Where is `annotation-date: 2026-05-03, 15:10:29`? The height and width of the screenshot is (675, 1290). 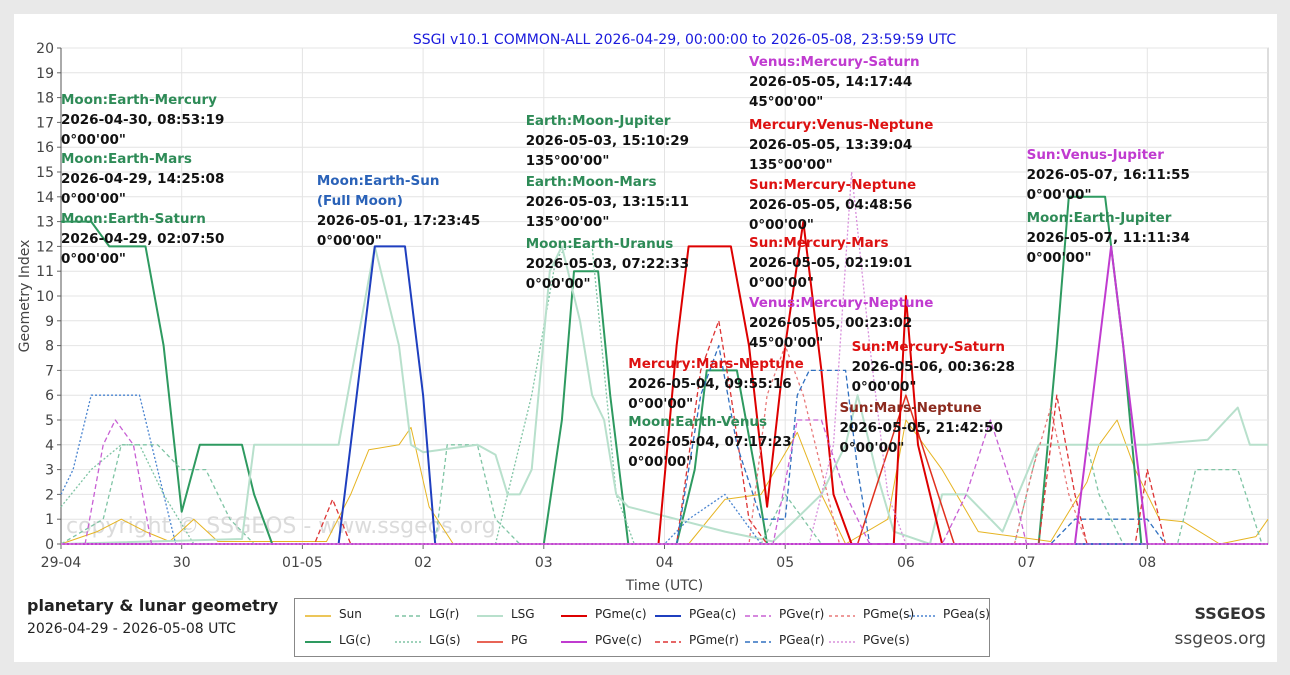 annotation-date: 2026-05-03, 15:10:29 is located at coordinates (607, 141).